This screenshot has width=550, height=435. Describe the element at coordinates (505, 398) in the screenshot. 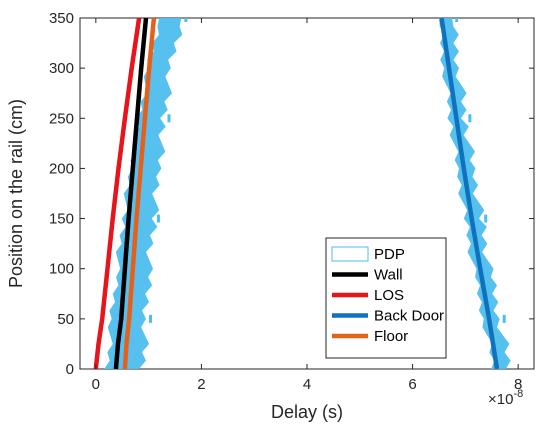

I see `x-axis-exponent: ×10⁻⁸` at that location.